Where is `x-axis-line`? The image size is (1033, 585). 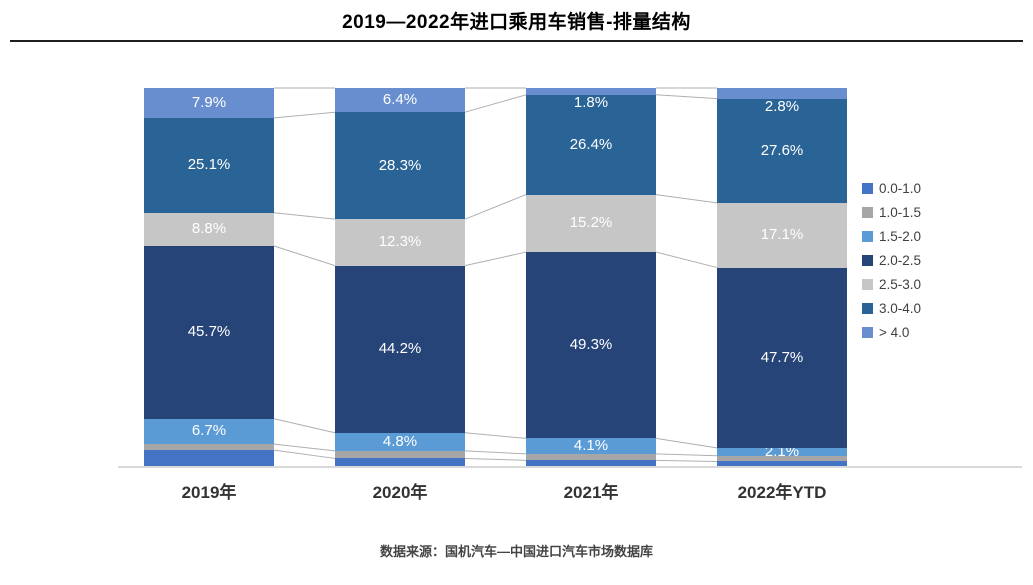 x-axis-line is located at coordinates (570, 467).